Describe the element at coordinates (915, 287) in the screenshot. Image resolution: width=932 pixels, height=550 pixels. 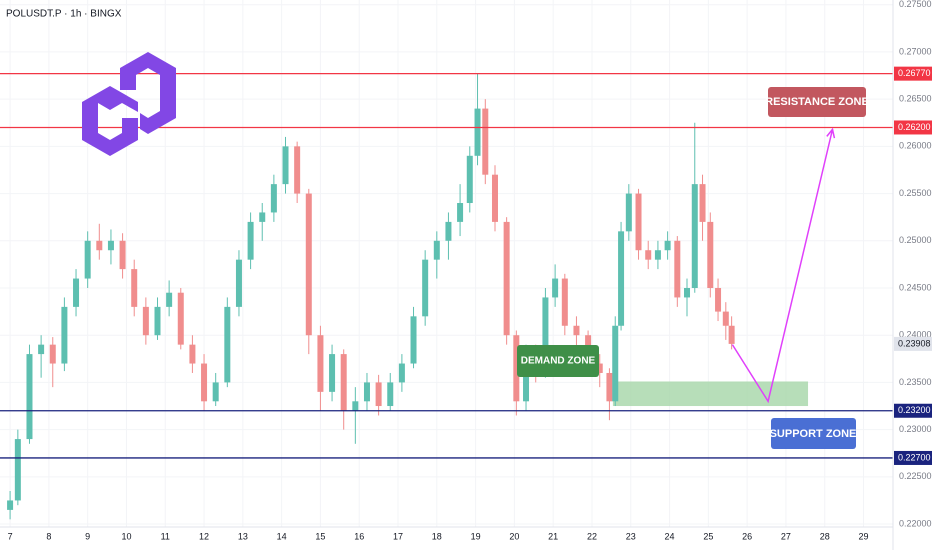
I see `y-tick-label: 0.24500` at that location.